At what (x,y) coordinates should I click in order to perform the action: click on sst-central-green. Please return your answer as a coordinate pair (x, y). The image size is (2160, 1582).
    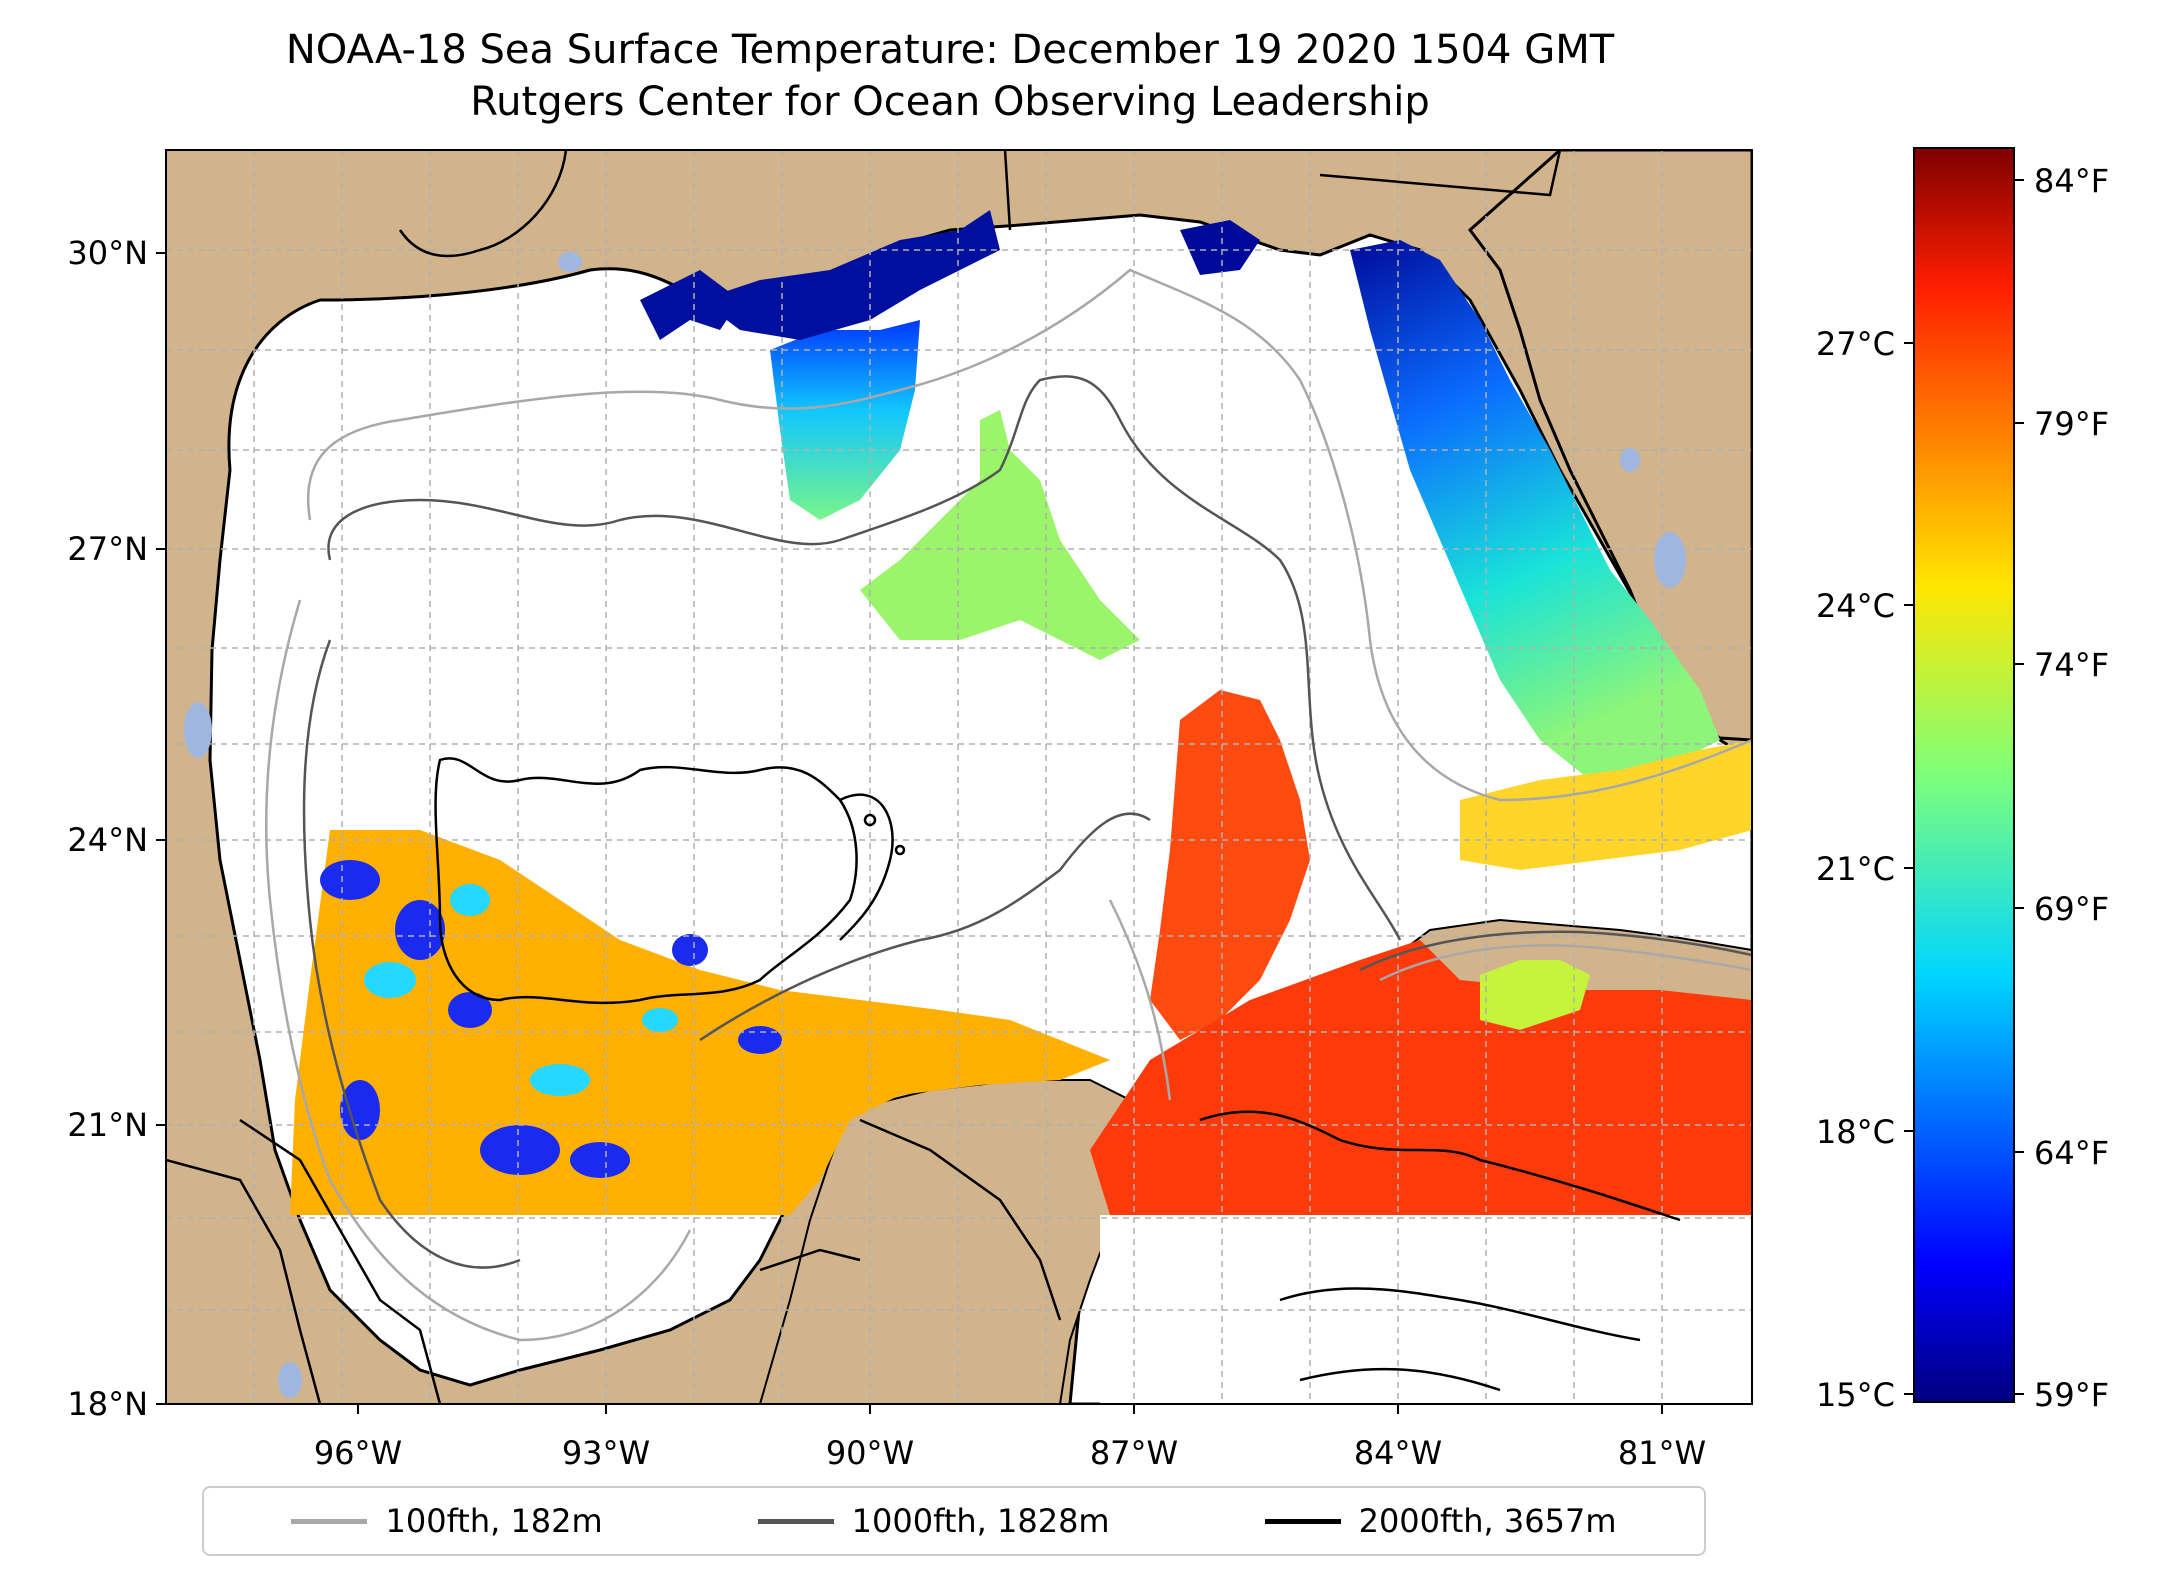
    Looking at the image, I should click on (1000, 535).